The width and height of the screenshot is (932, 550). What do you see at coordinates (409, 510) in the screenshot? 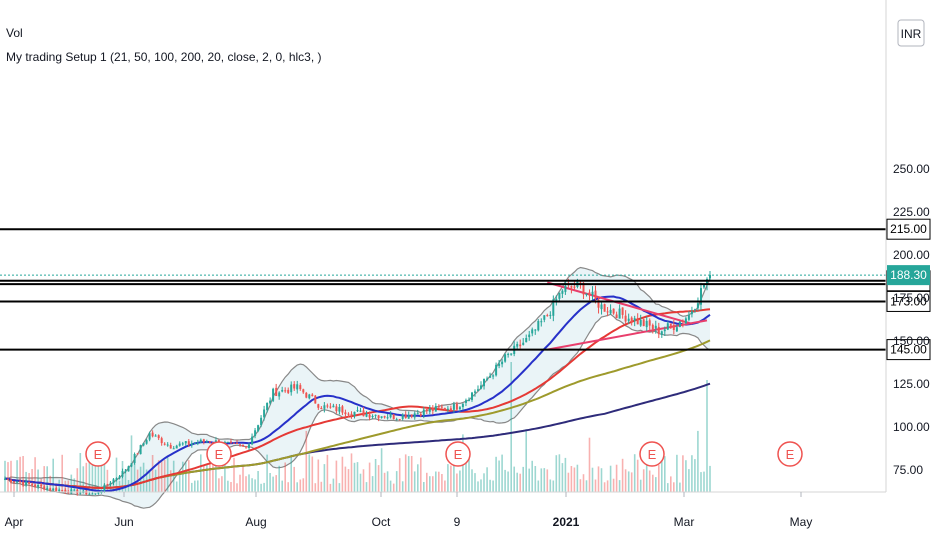
I see `x-axis: Apr Jun Aug Oct 9 2021 Mar May` at bounding box center [409, 510].